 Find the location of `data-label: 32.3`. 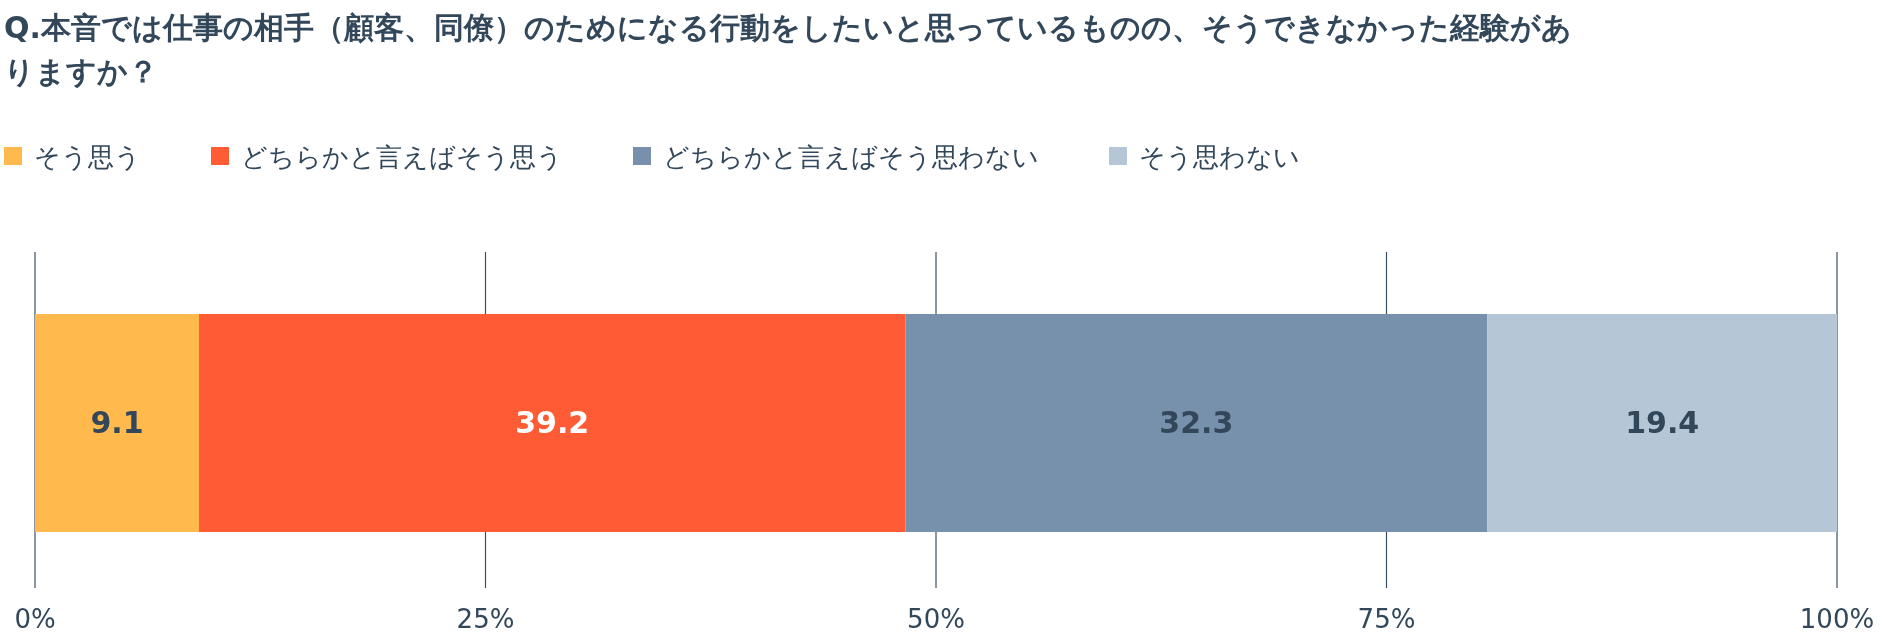

data-label: 32.3 is located at coordinates (1196, 422).